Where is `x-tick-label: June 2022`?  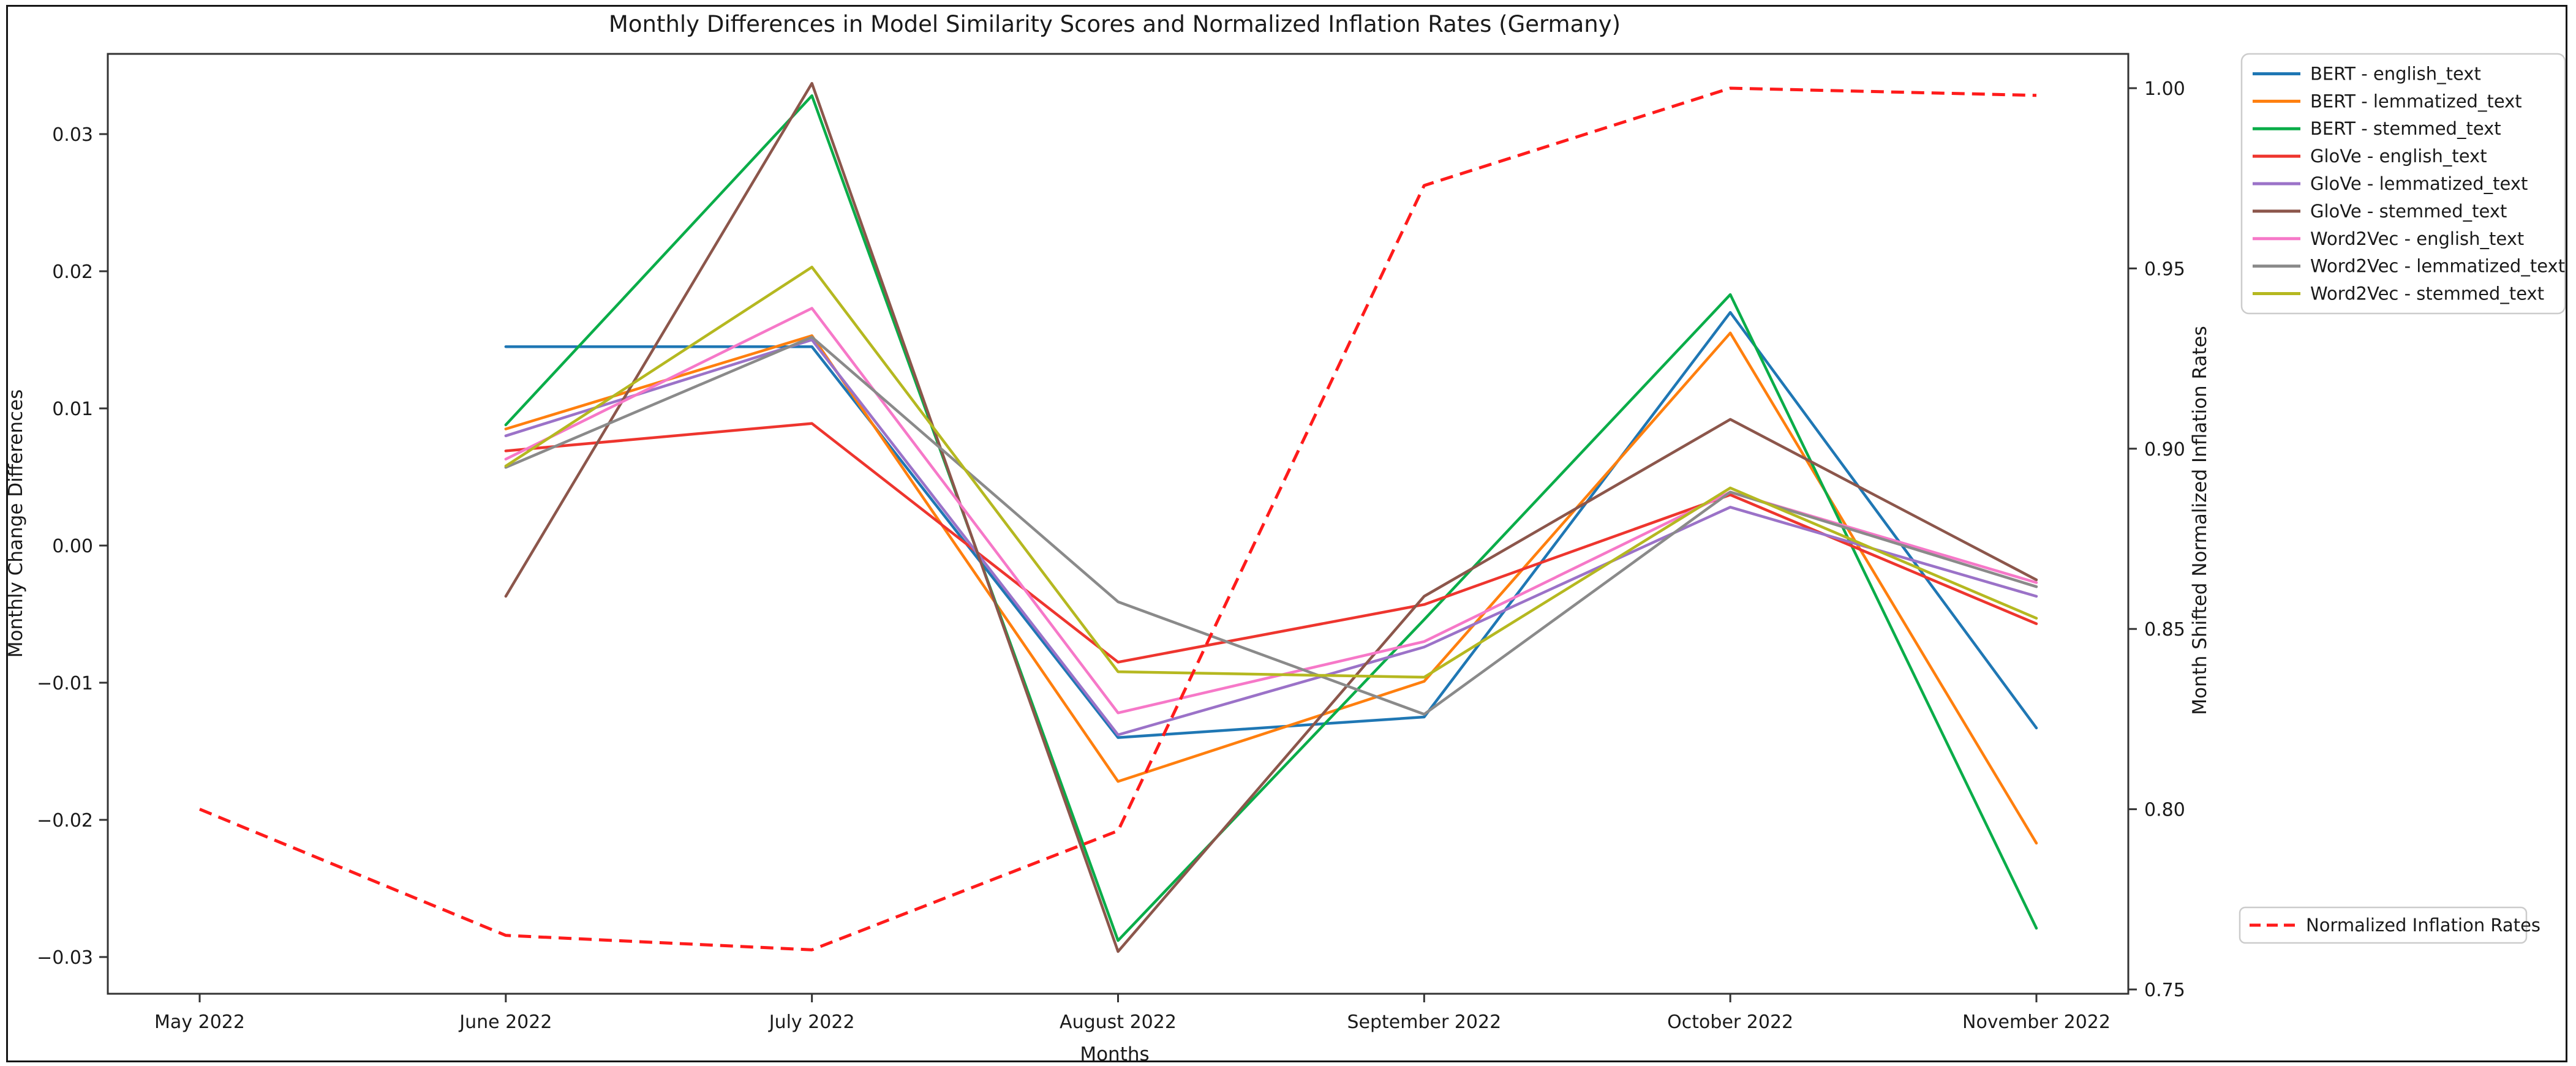
x-tick-label: June 2022 is located at coordinates (505, 1022).